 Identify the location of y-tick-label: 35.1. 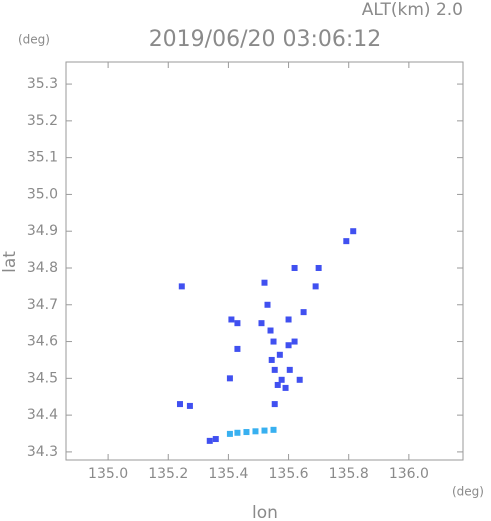
(42, 158).